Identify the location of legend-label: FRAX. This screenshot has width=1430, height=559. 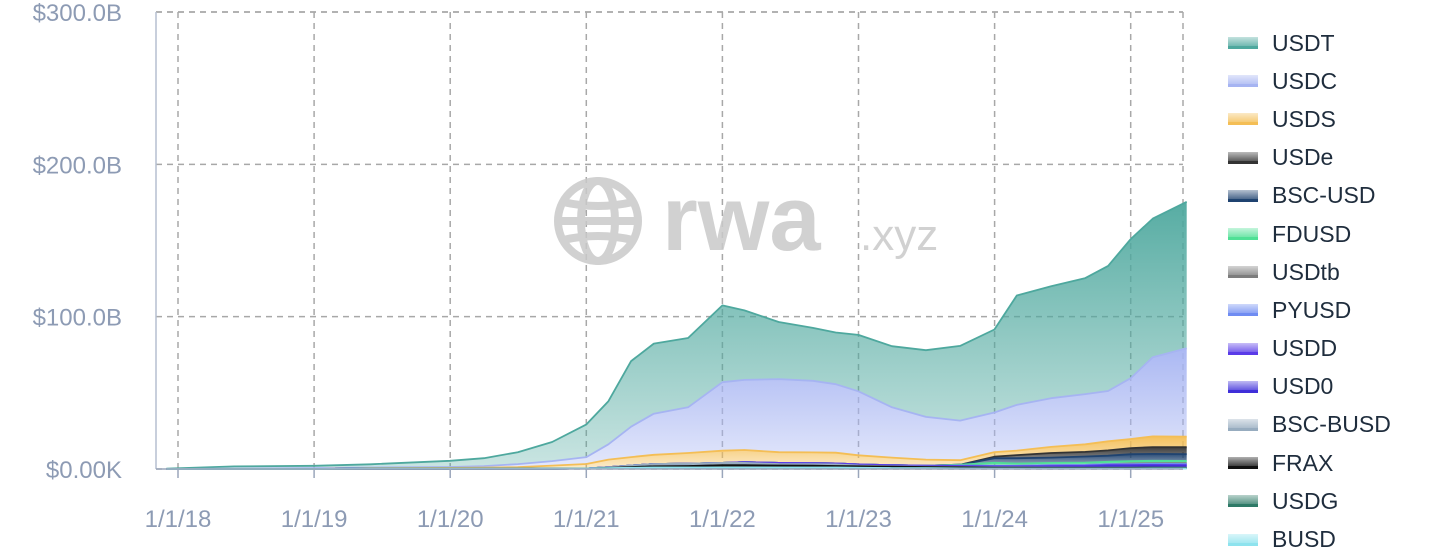
(1303, 462).